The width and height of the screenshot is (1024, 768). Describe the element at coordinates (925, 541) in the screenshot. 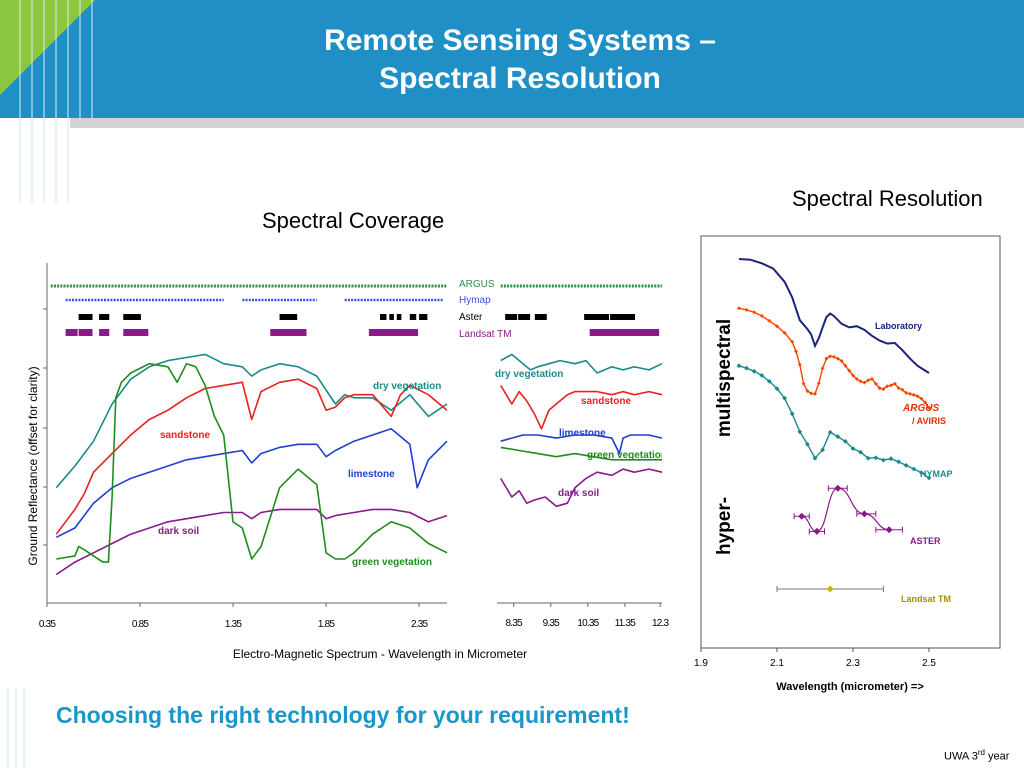

I see `resolution-label-aster: ASTER` at that location.